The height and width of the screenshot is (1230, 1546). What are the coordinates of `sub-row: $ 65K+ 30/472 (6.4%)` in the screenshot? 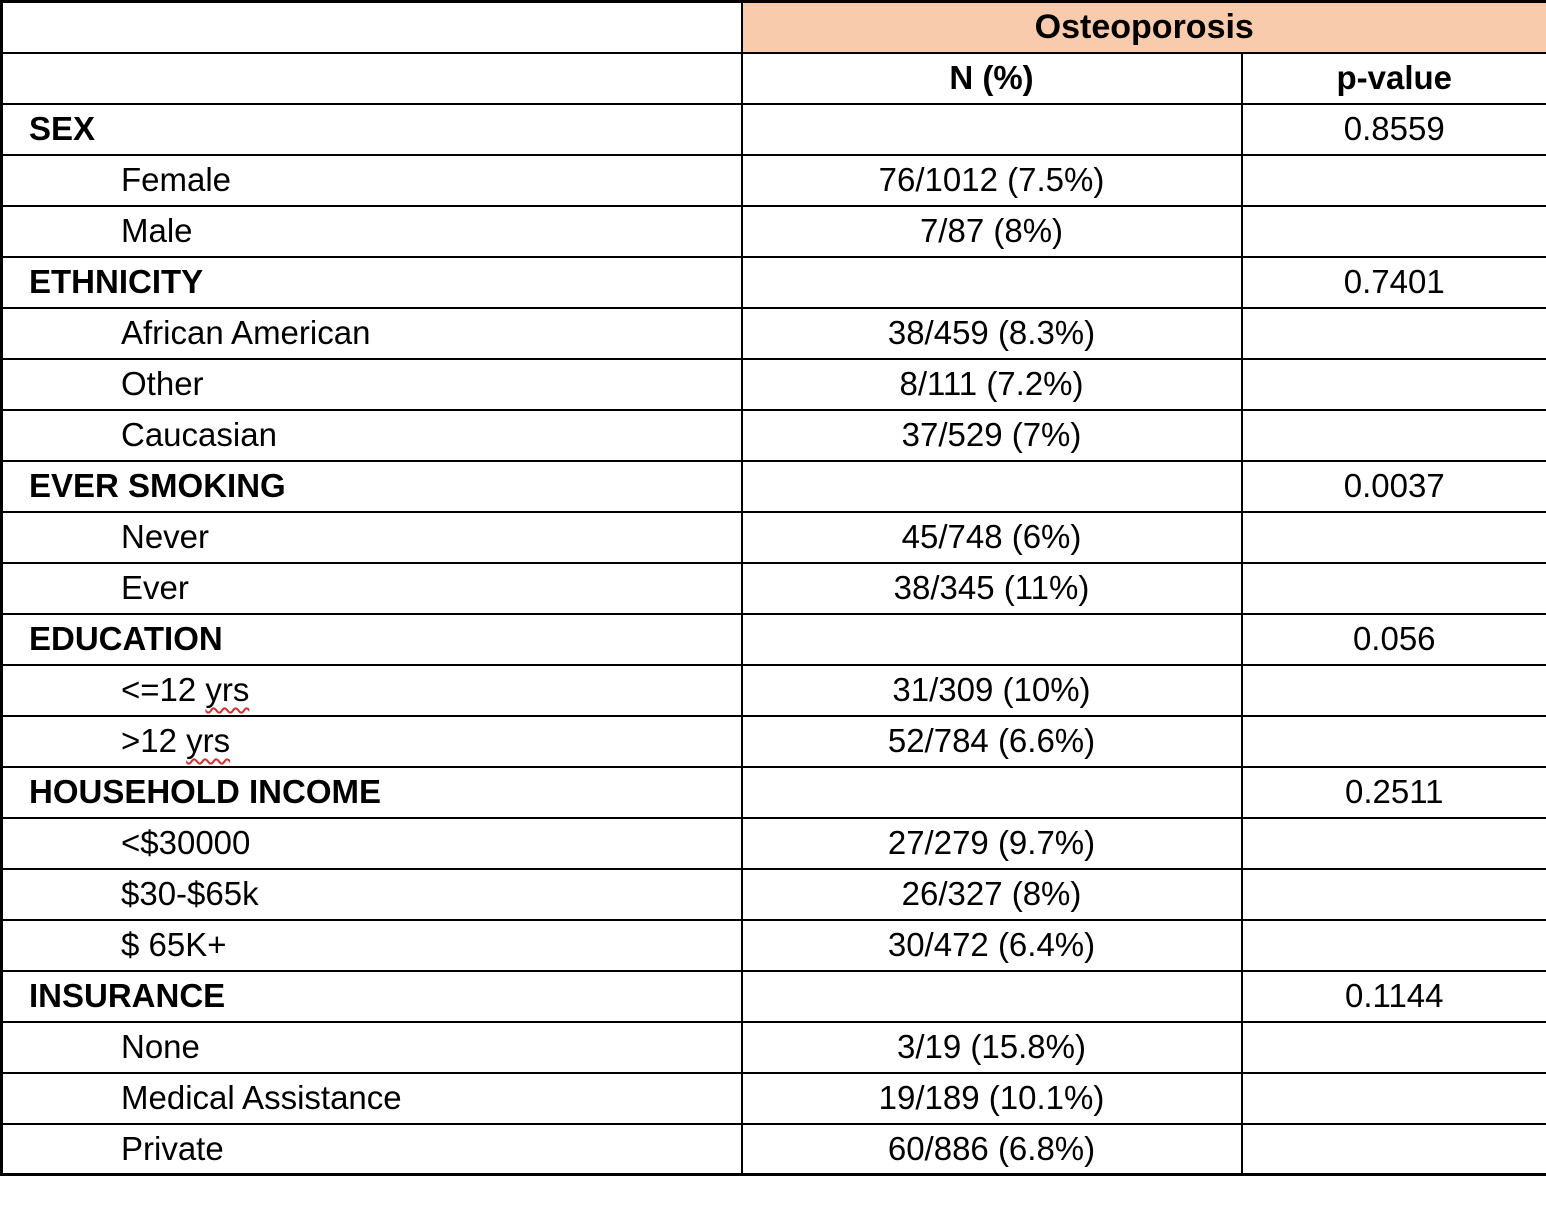 It's located at (773, 945).